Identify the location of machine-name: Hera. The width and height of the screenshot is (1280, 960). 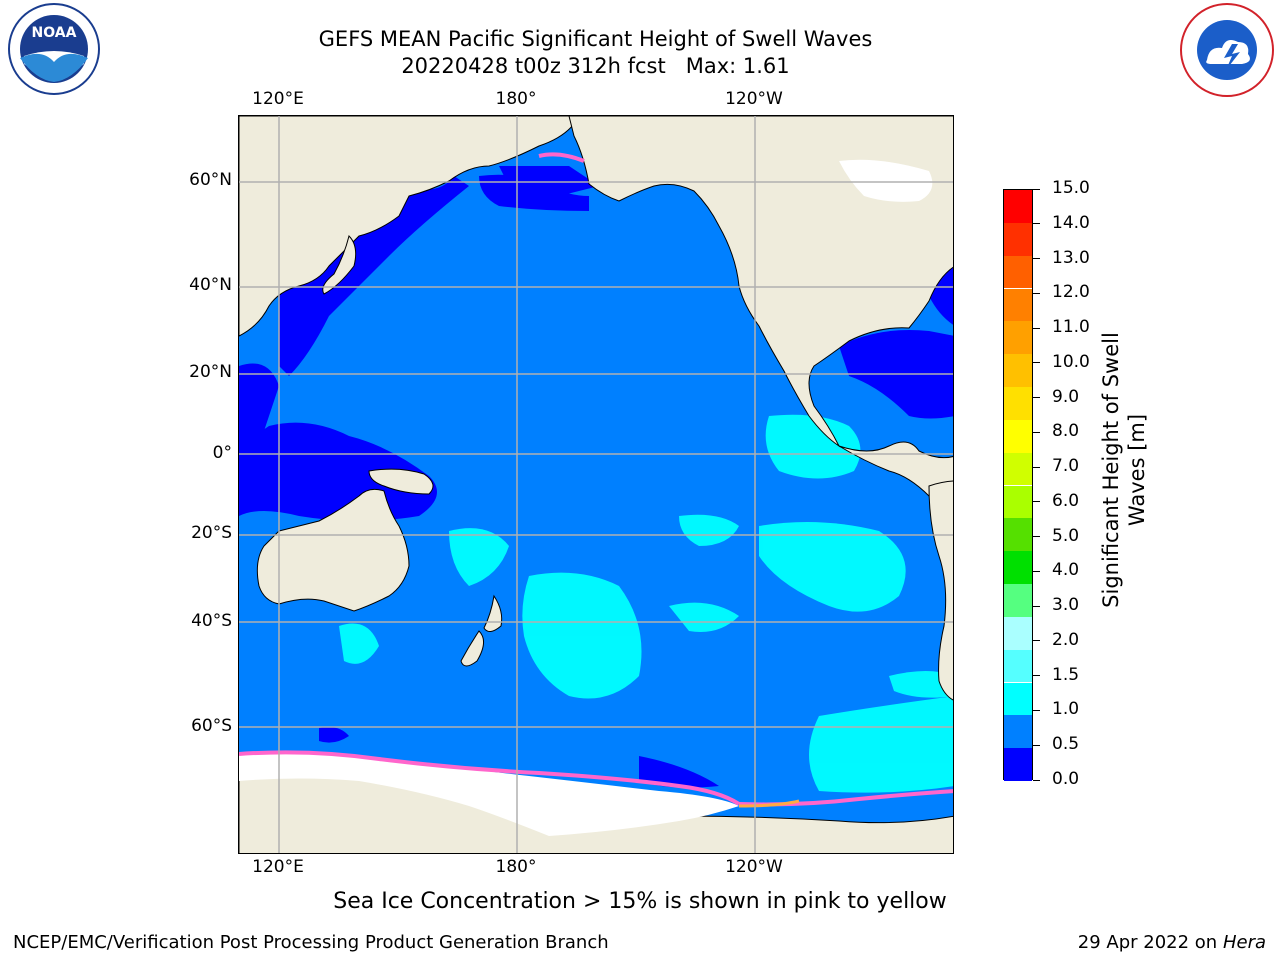
(1244, 942).